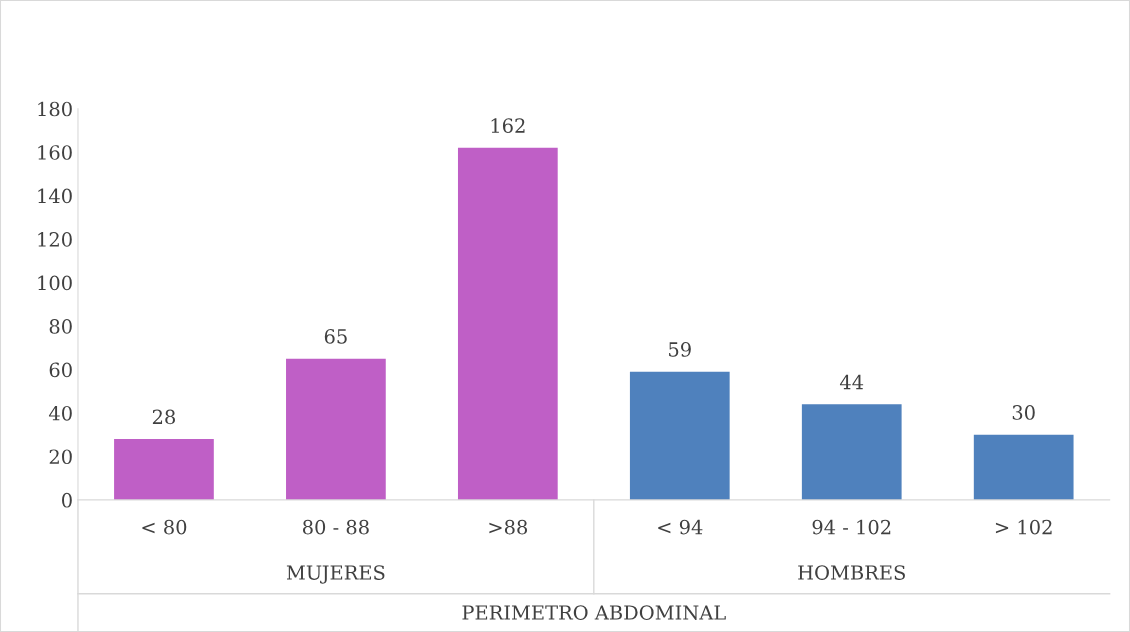 The image size is (1130, 632). Describe the element at coordinates (680, 527) in the screenshot. I see `x-tick-label: < 94` at that location.